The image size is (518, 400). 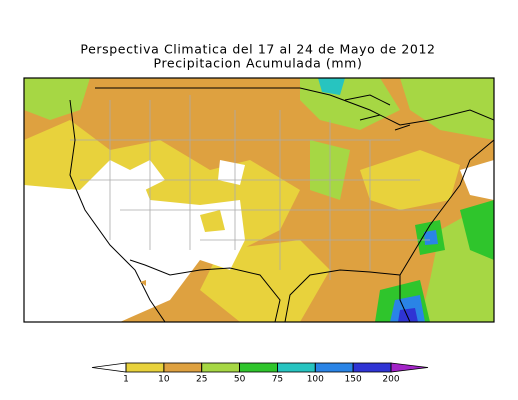 What do you see at coordinates (390, 380) in the screenshot?
I see `colorbar-tick-label: 200` at bounding box center [390, 380].